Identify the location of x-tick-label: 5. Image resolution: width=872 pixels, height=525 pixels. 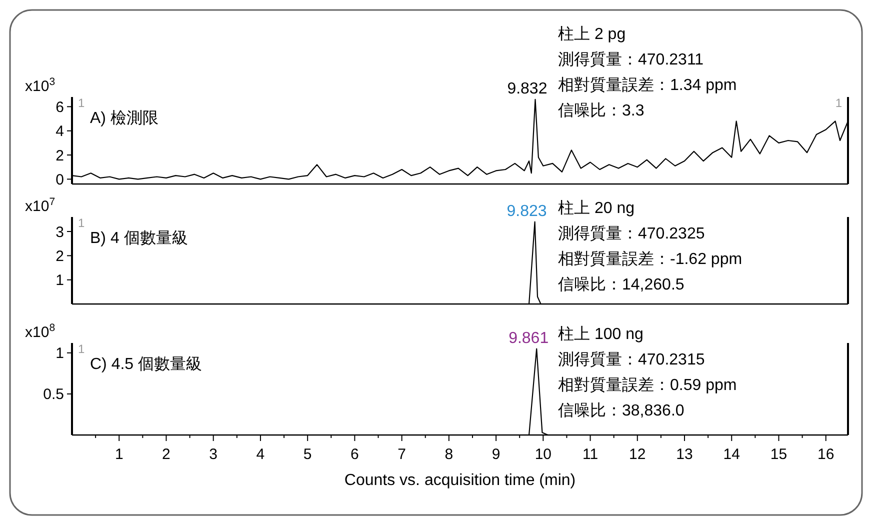
(307, 454).